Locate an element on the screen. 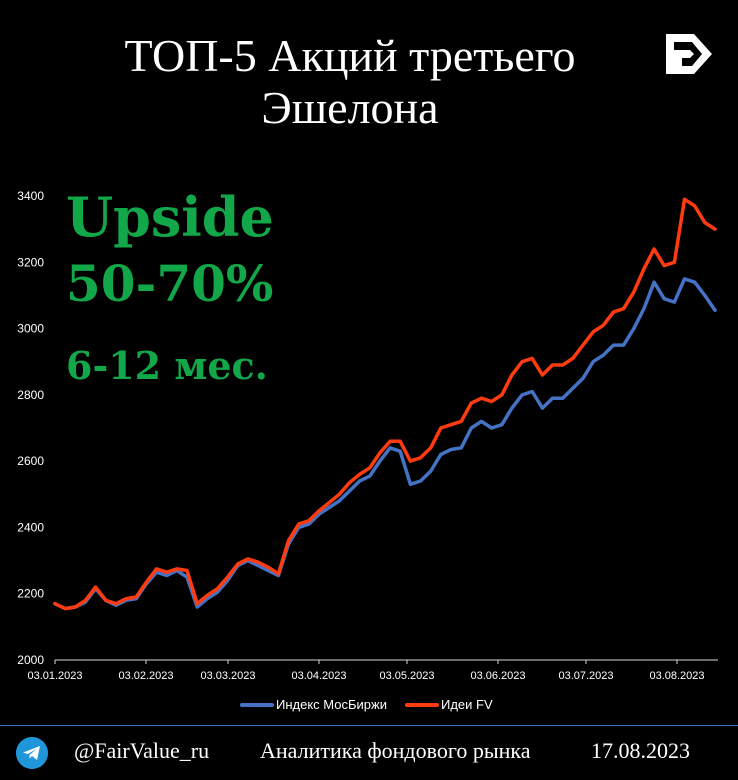 The width and height of the screenshot is (738, 780). y-axis: 2000 2200 2400 2600 2800 3000 3200 3400 is located at coordinates (30, 428).